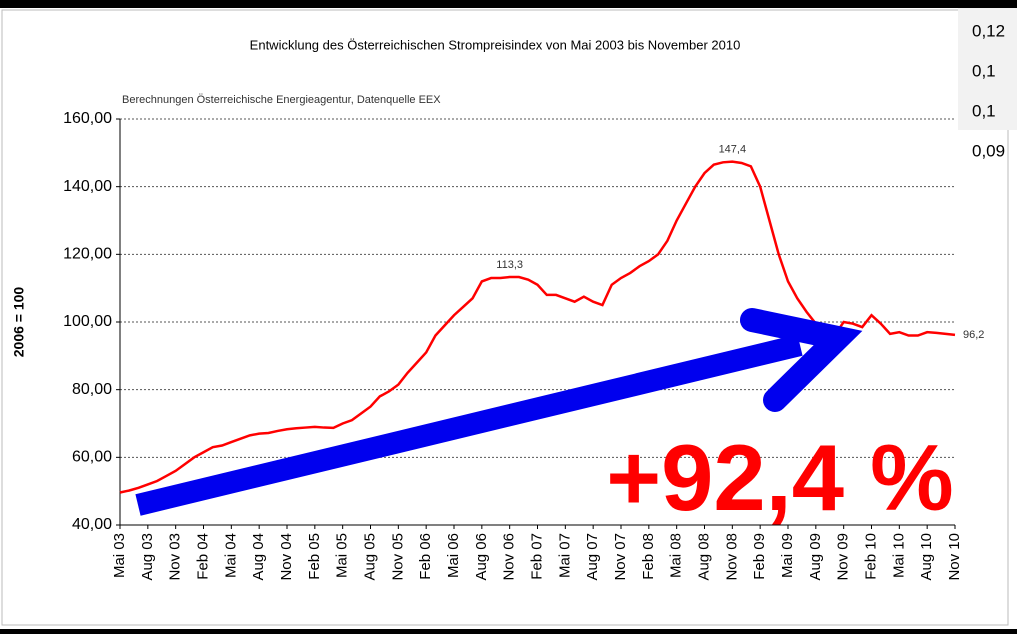  I want to click on arrow-head, so click(801, 360).